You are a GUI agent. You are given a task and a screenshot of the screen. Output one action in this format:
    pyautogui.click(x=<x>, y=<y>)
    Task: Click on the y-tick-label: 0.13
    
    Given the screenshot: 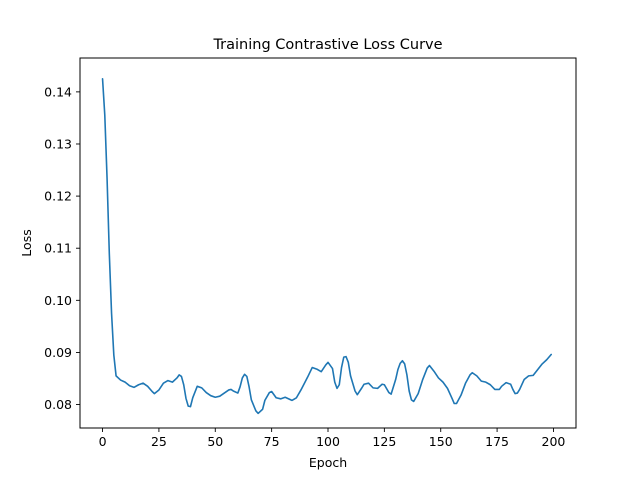 What is the action you would take?
    pyautogui.click(x=58, y=143)
    